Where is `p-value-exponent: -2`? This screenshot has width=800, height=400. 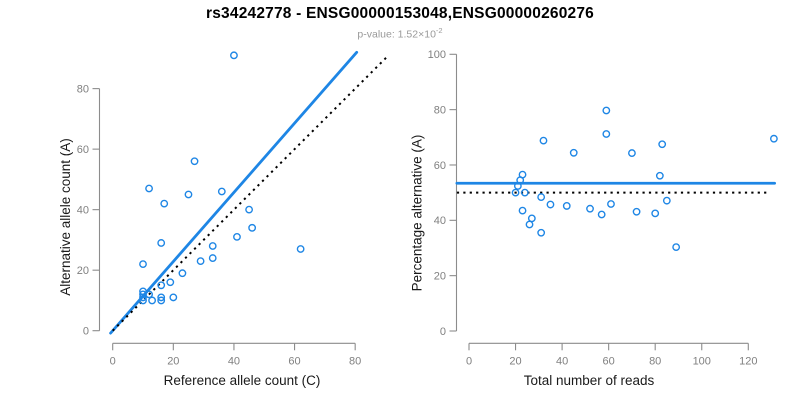
p-value-exponent: -2 is located at coordinates (439, 30).